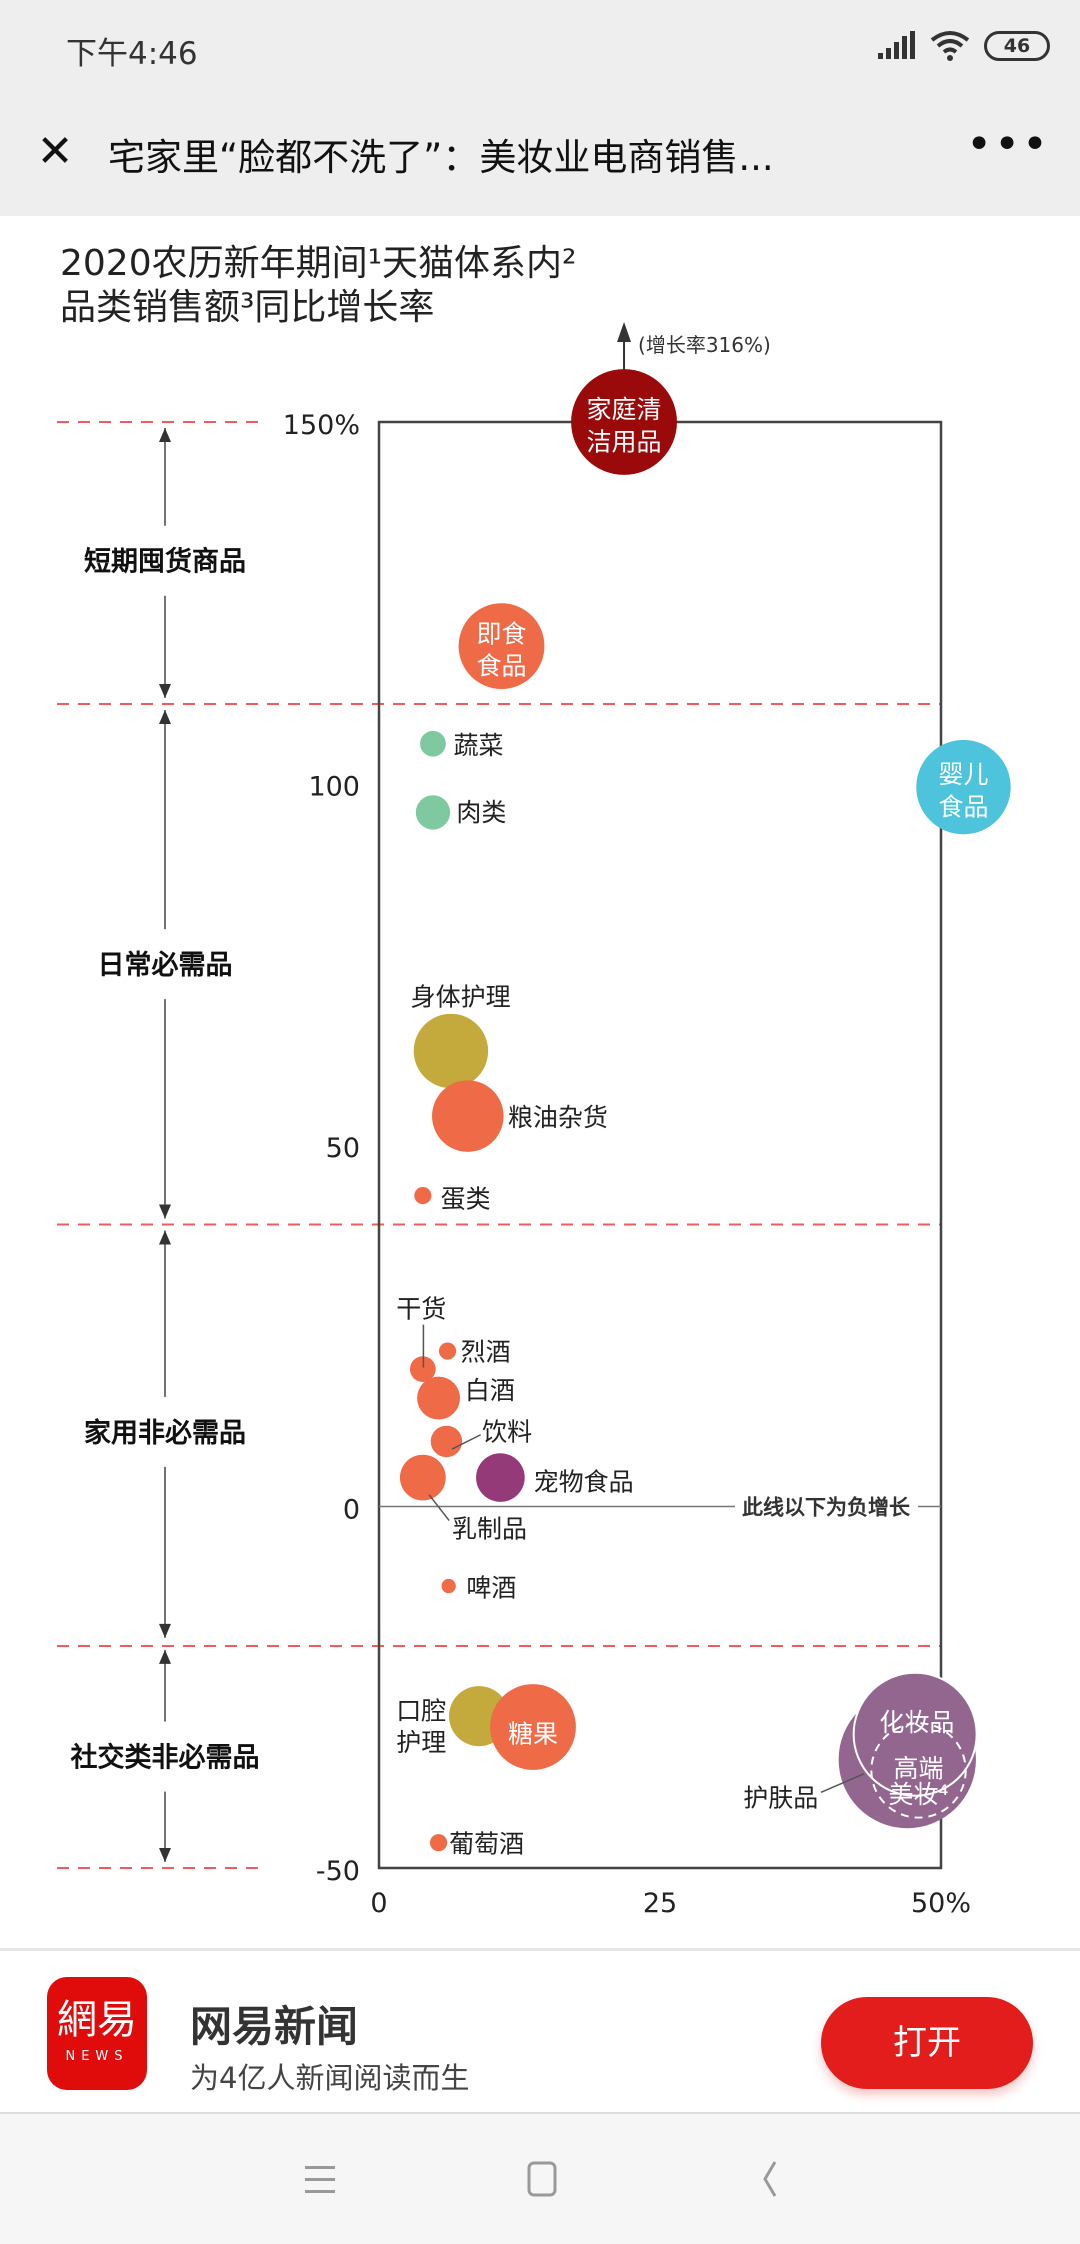 The height and width of the screenshot is (2244, 1080). Describe the element at coordinates (330, 2078) in the screenshot. I see `app-slogan: 为4亿人新闻阅读而生` at that location.